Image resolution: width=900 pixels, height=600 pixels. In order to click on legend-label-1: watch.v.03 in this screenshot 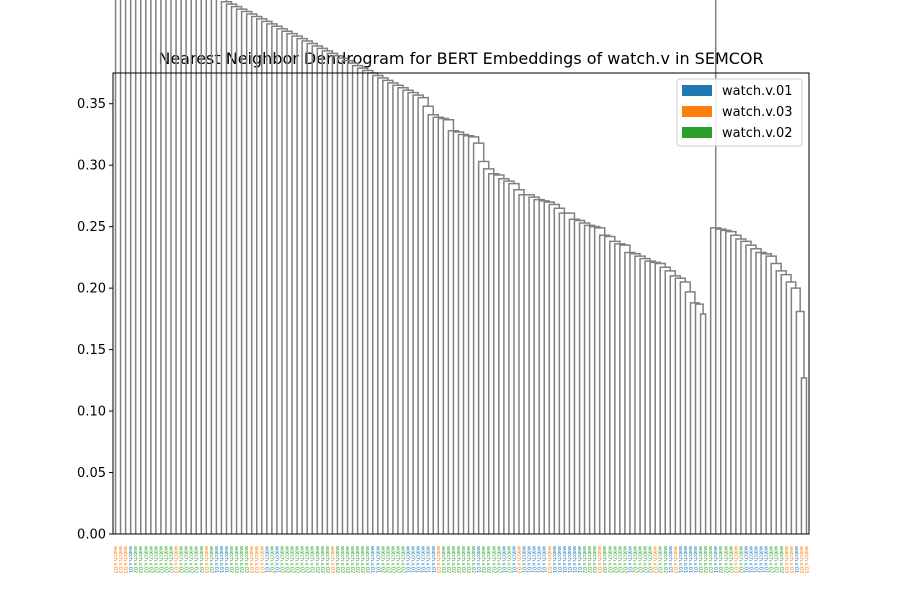, I will do `click(757, 112)`.